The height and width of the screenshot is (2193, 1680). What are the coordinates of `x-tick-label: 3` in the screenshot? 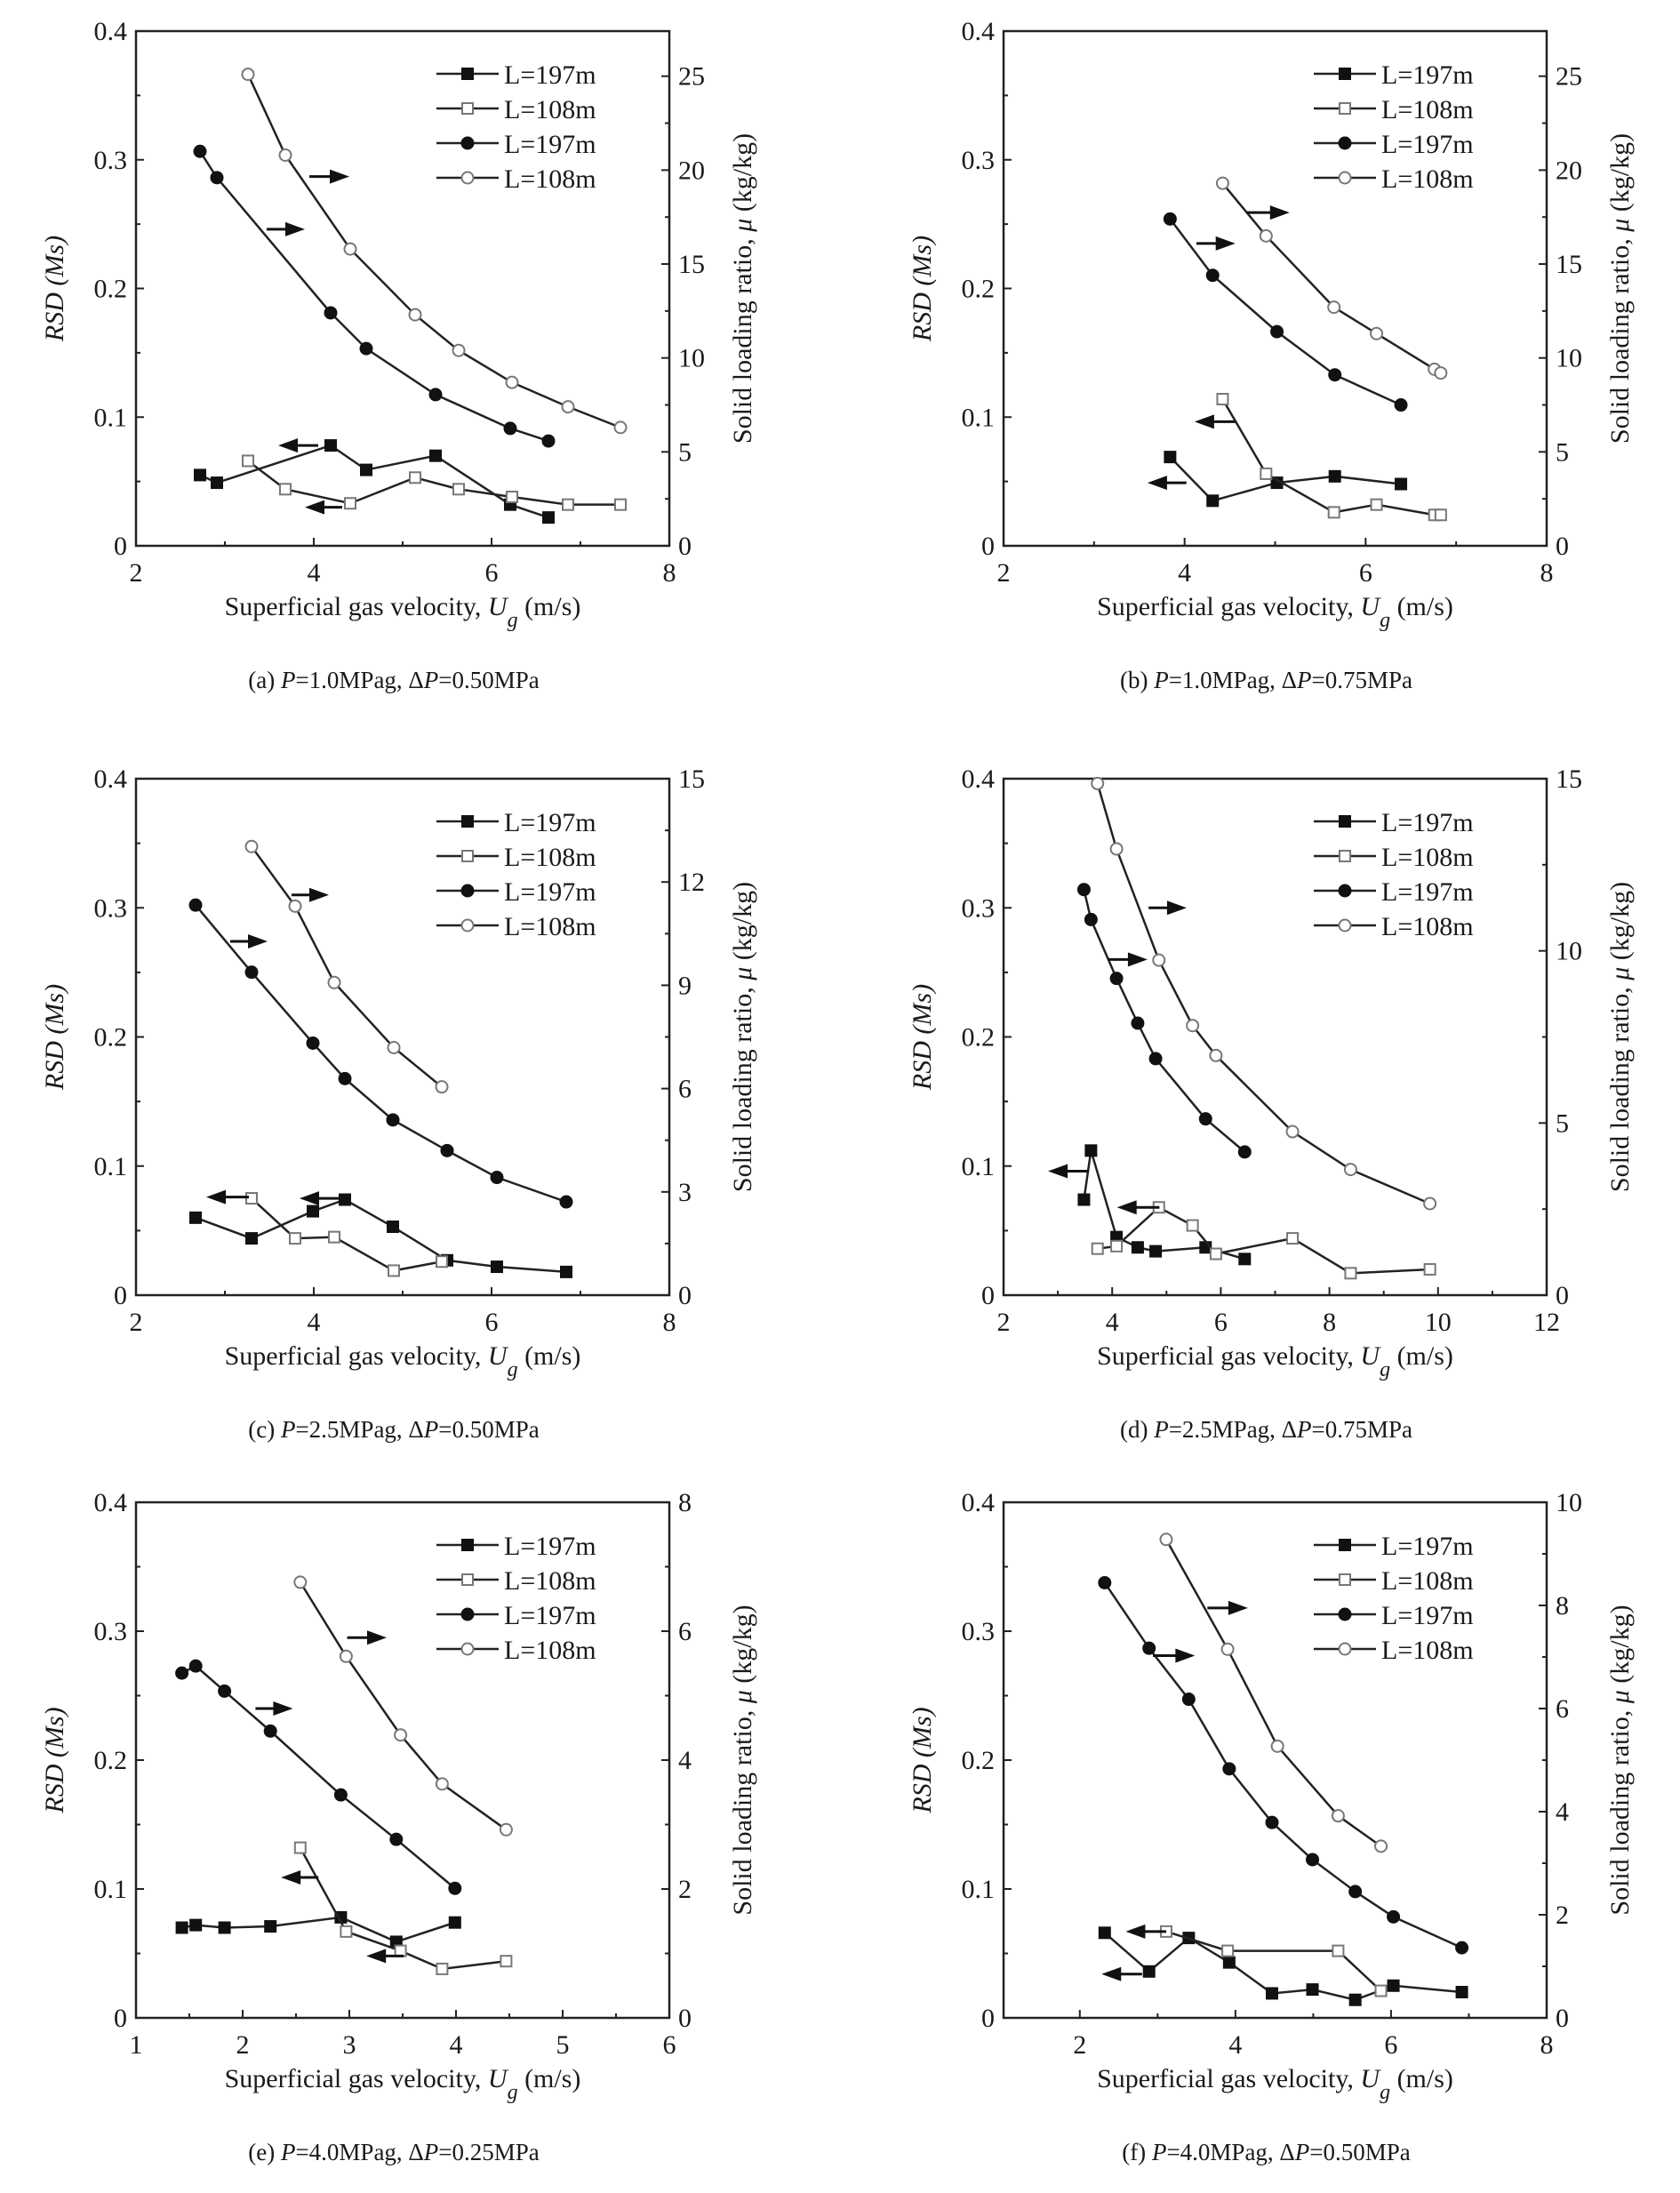 It's located at (349, 2045).